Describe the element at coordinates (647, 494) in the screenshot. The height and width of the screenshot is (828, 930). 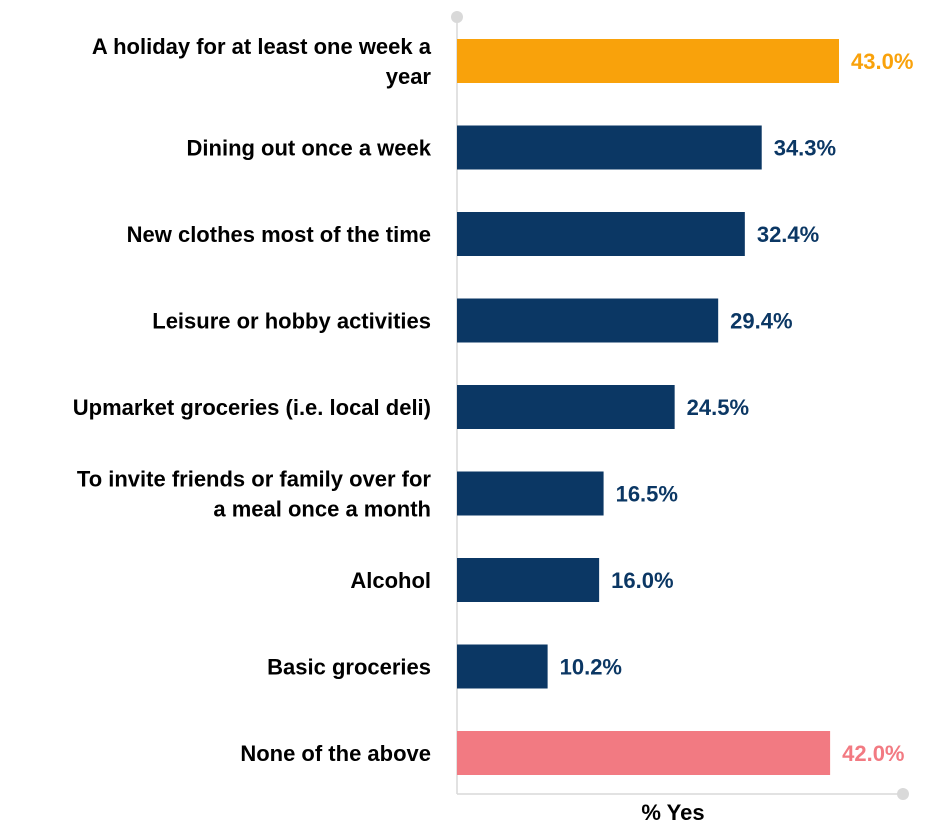
I see `value-label-6: 16.5%` at that location.